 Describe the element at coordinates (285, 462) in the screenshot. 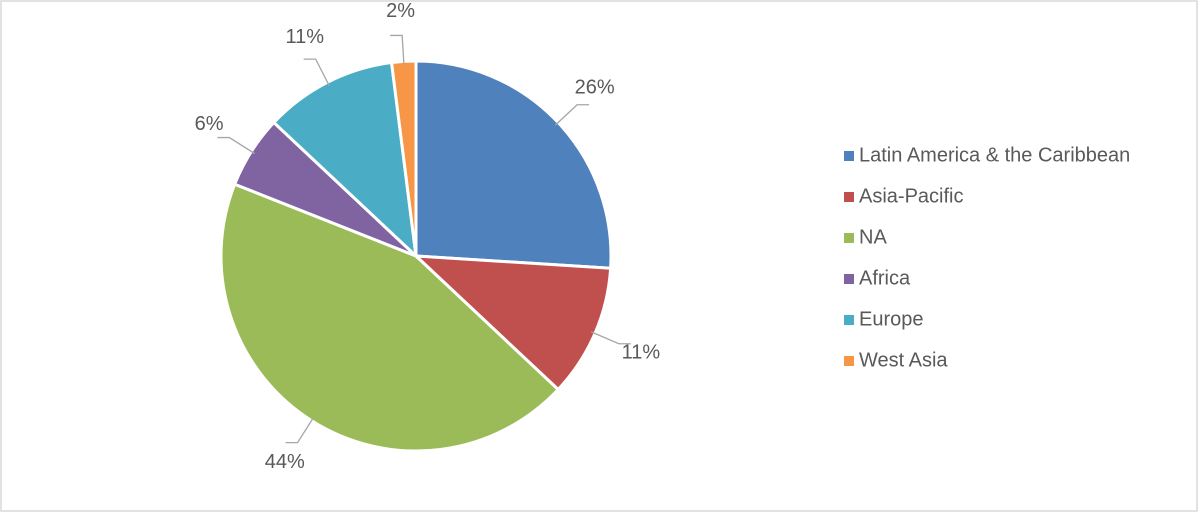

I see `data-label: 44%` at that location.